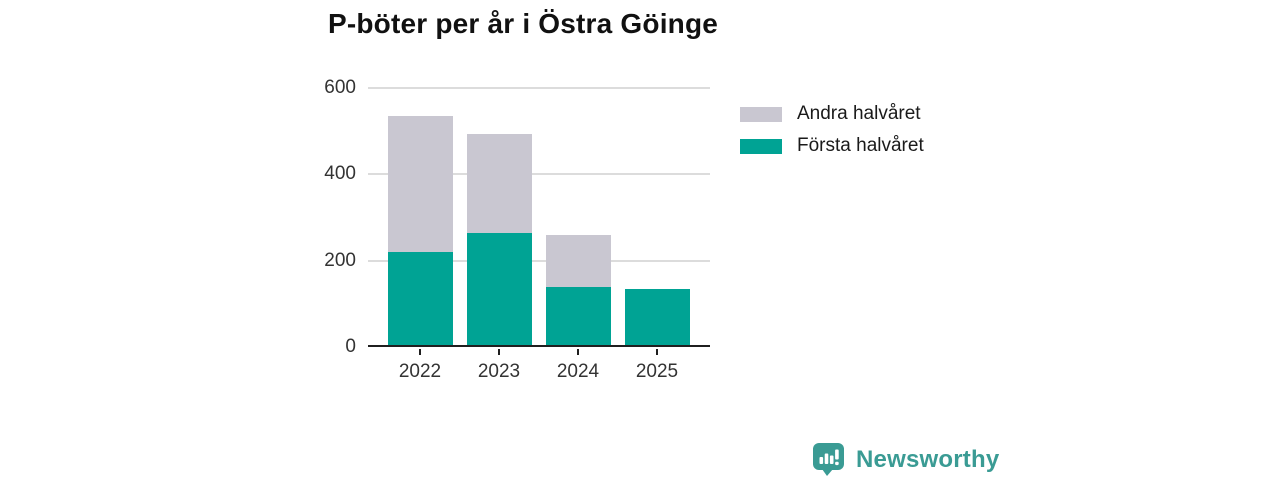  What do you see at coordinates (499, 183) in the screenshot?
I see `bar-segment-2023-andra` at bounding box center [499, 183].